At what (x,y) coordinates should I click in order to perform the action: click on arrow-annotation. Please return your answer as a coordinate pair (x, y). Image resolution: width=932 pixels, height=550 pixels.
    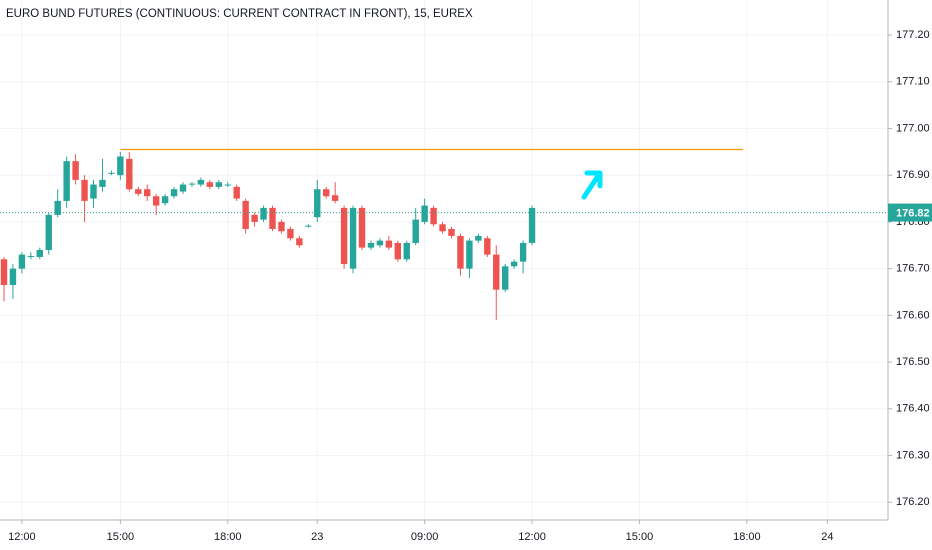
    Looking at the image, I should click on (592, 185).